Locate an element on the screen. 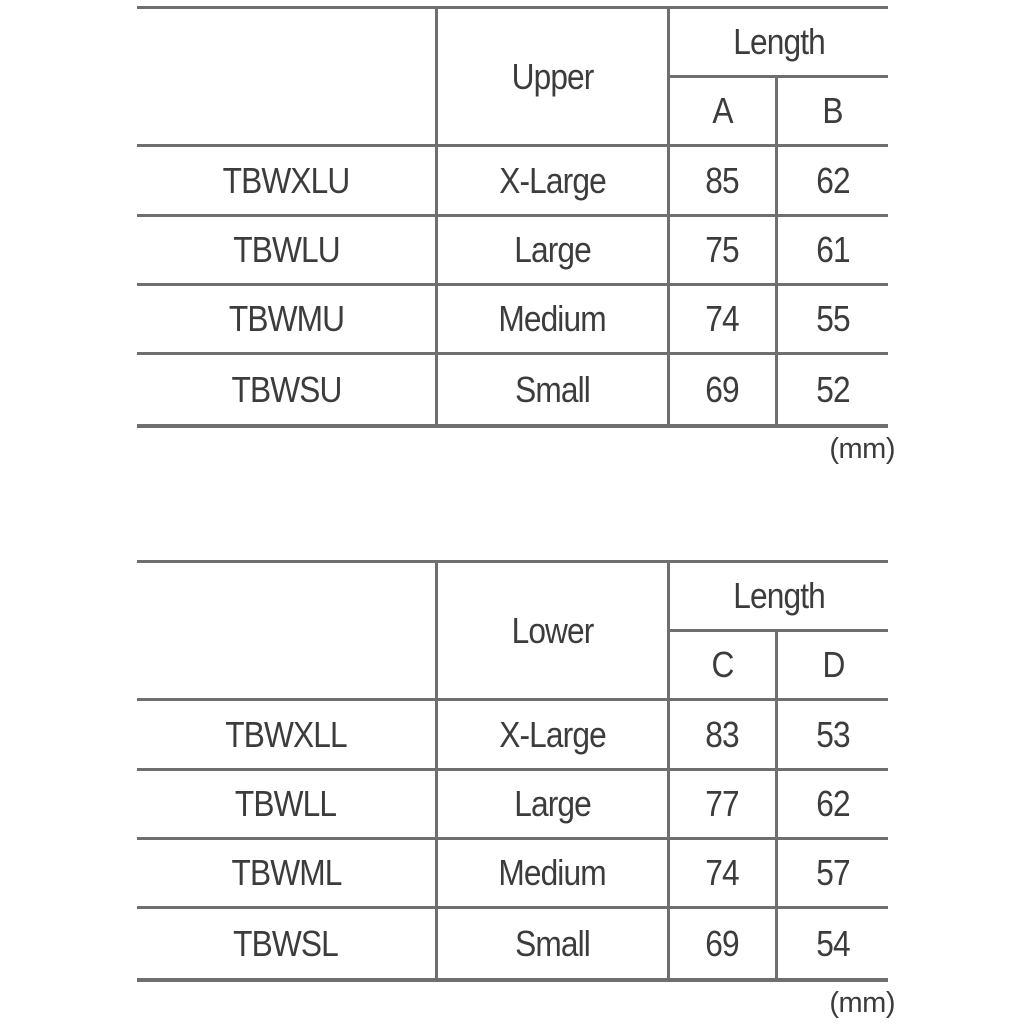 The image size is (1024, 1024). upper-blank-header-cell is located at coordinates (287, 78).